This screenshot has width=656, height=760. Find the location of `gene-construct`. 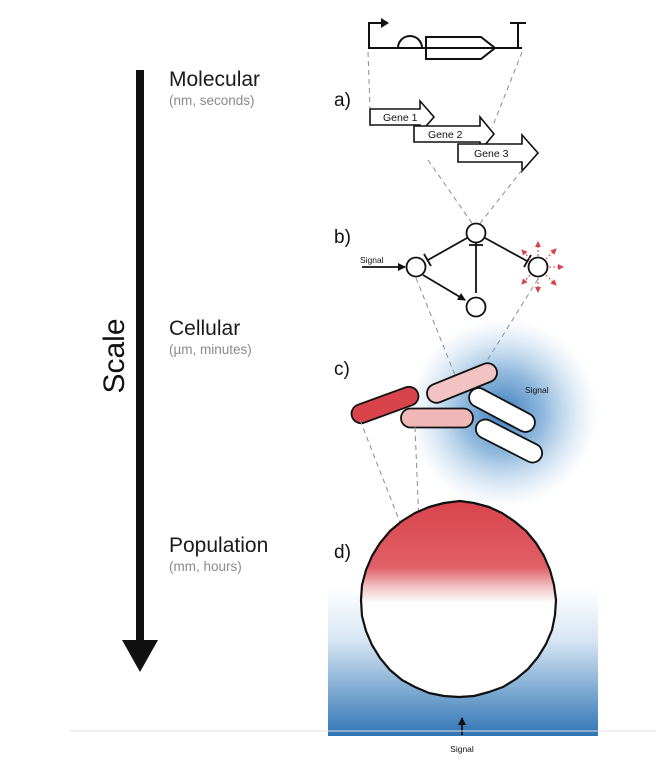

gene-construct is located at coordinates (447, 39).